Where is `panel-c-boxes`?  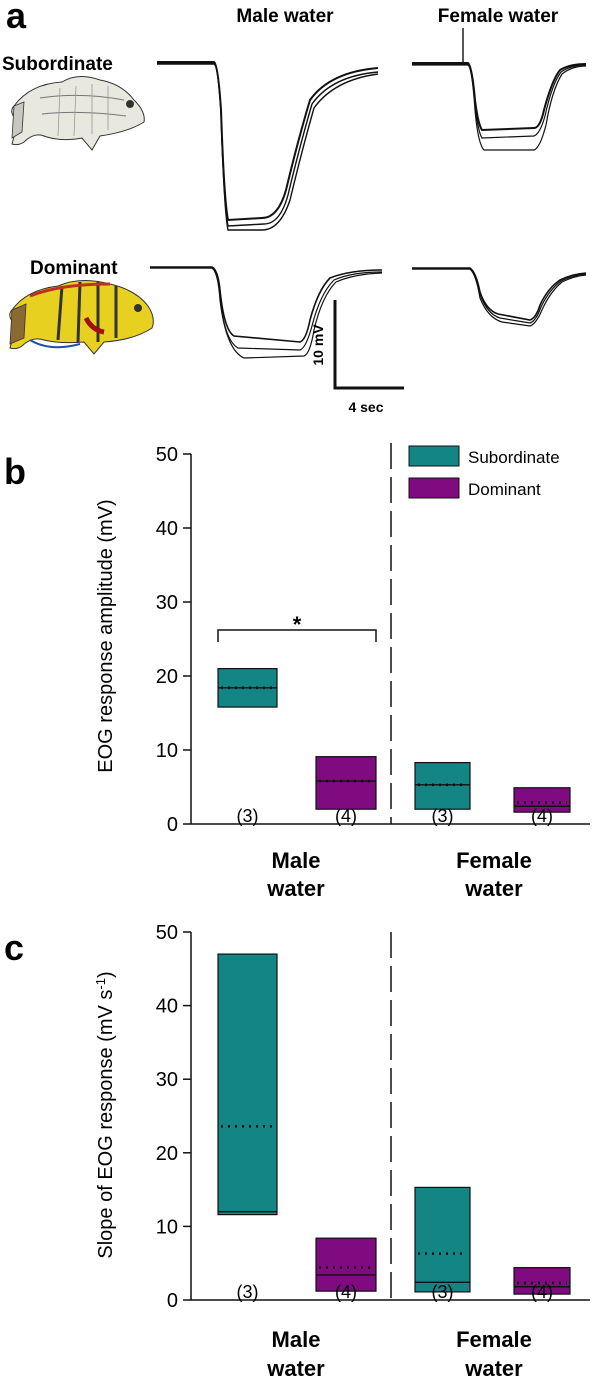
panel-c-boxes is located at coordinates (394, 1124).